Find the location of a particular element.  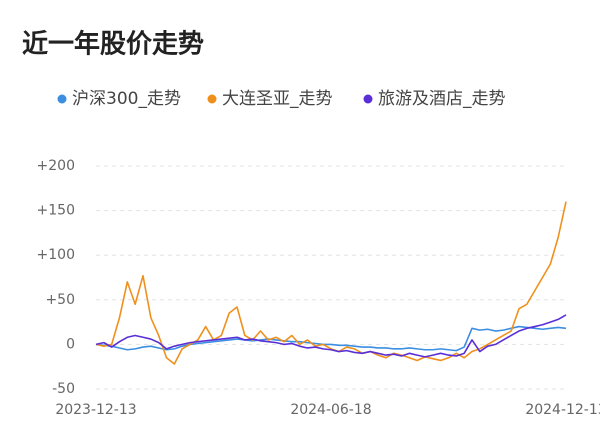

x-tick-label: 2023-12-13 is located at coordinates (95, 410).